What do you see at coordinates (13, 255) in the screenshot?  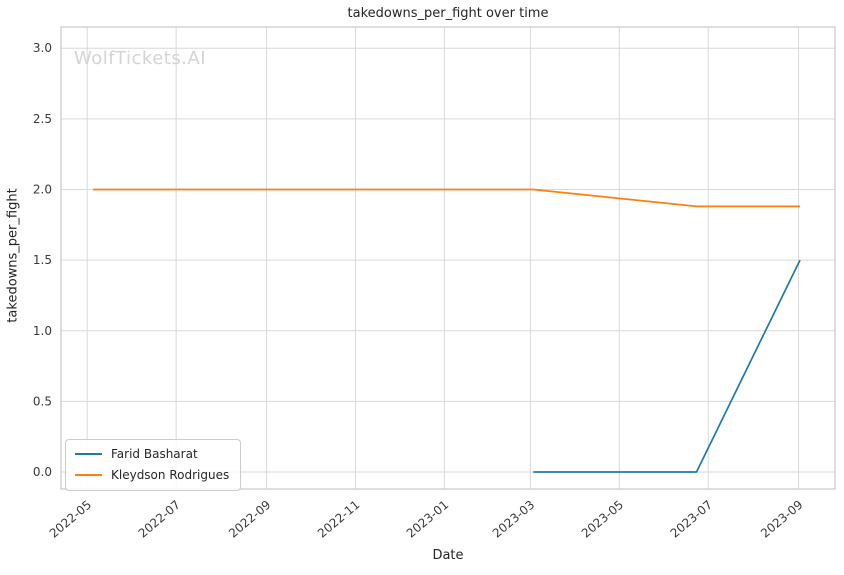 I see `y-axis-label: takedowns_per_fight` at bounding box center [13, 255].